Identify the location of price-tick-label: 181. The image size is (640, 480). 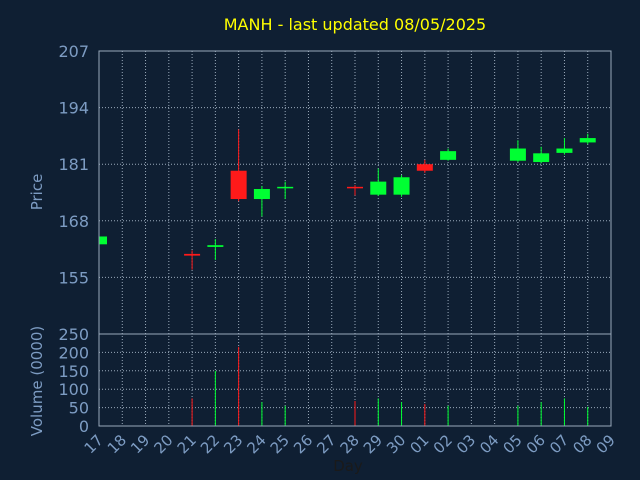
(73, 164).